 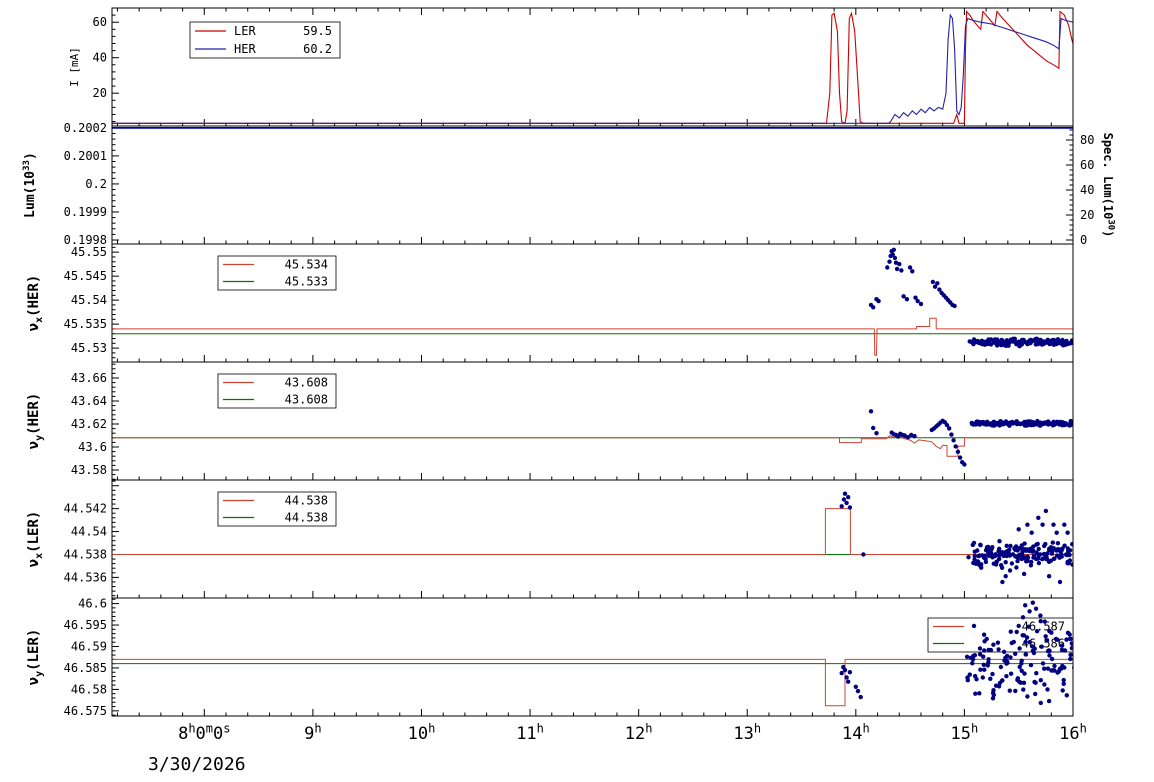 What do you see at coordinates (89, 252) in the screenshot?
I see `y-tick-label: 45.55` at bounding box center [89, 252].